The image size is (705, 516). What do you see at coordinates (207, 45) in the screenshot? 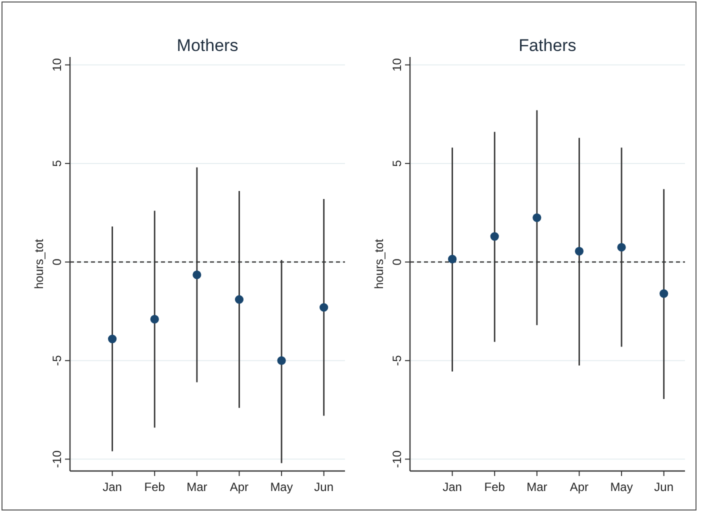
I see `chart-title: Mothers` at bounding box center [207, 45].